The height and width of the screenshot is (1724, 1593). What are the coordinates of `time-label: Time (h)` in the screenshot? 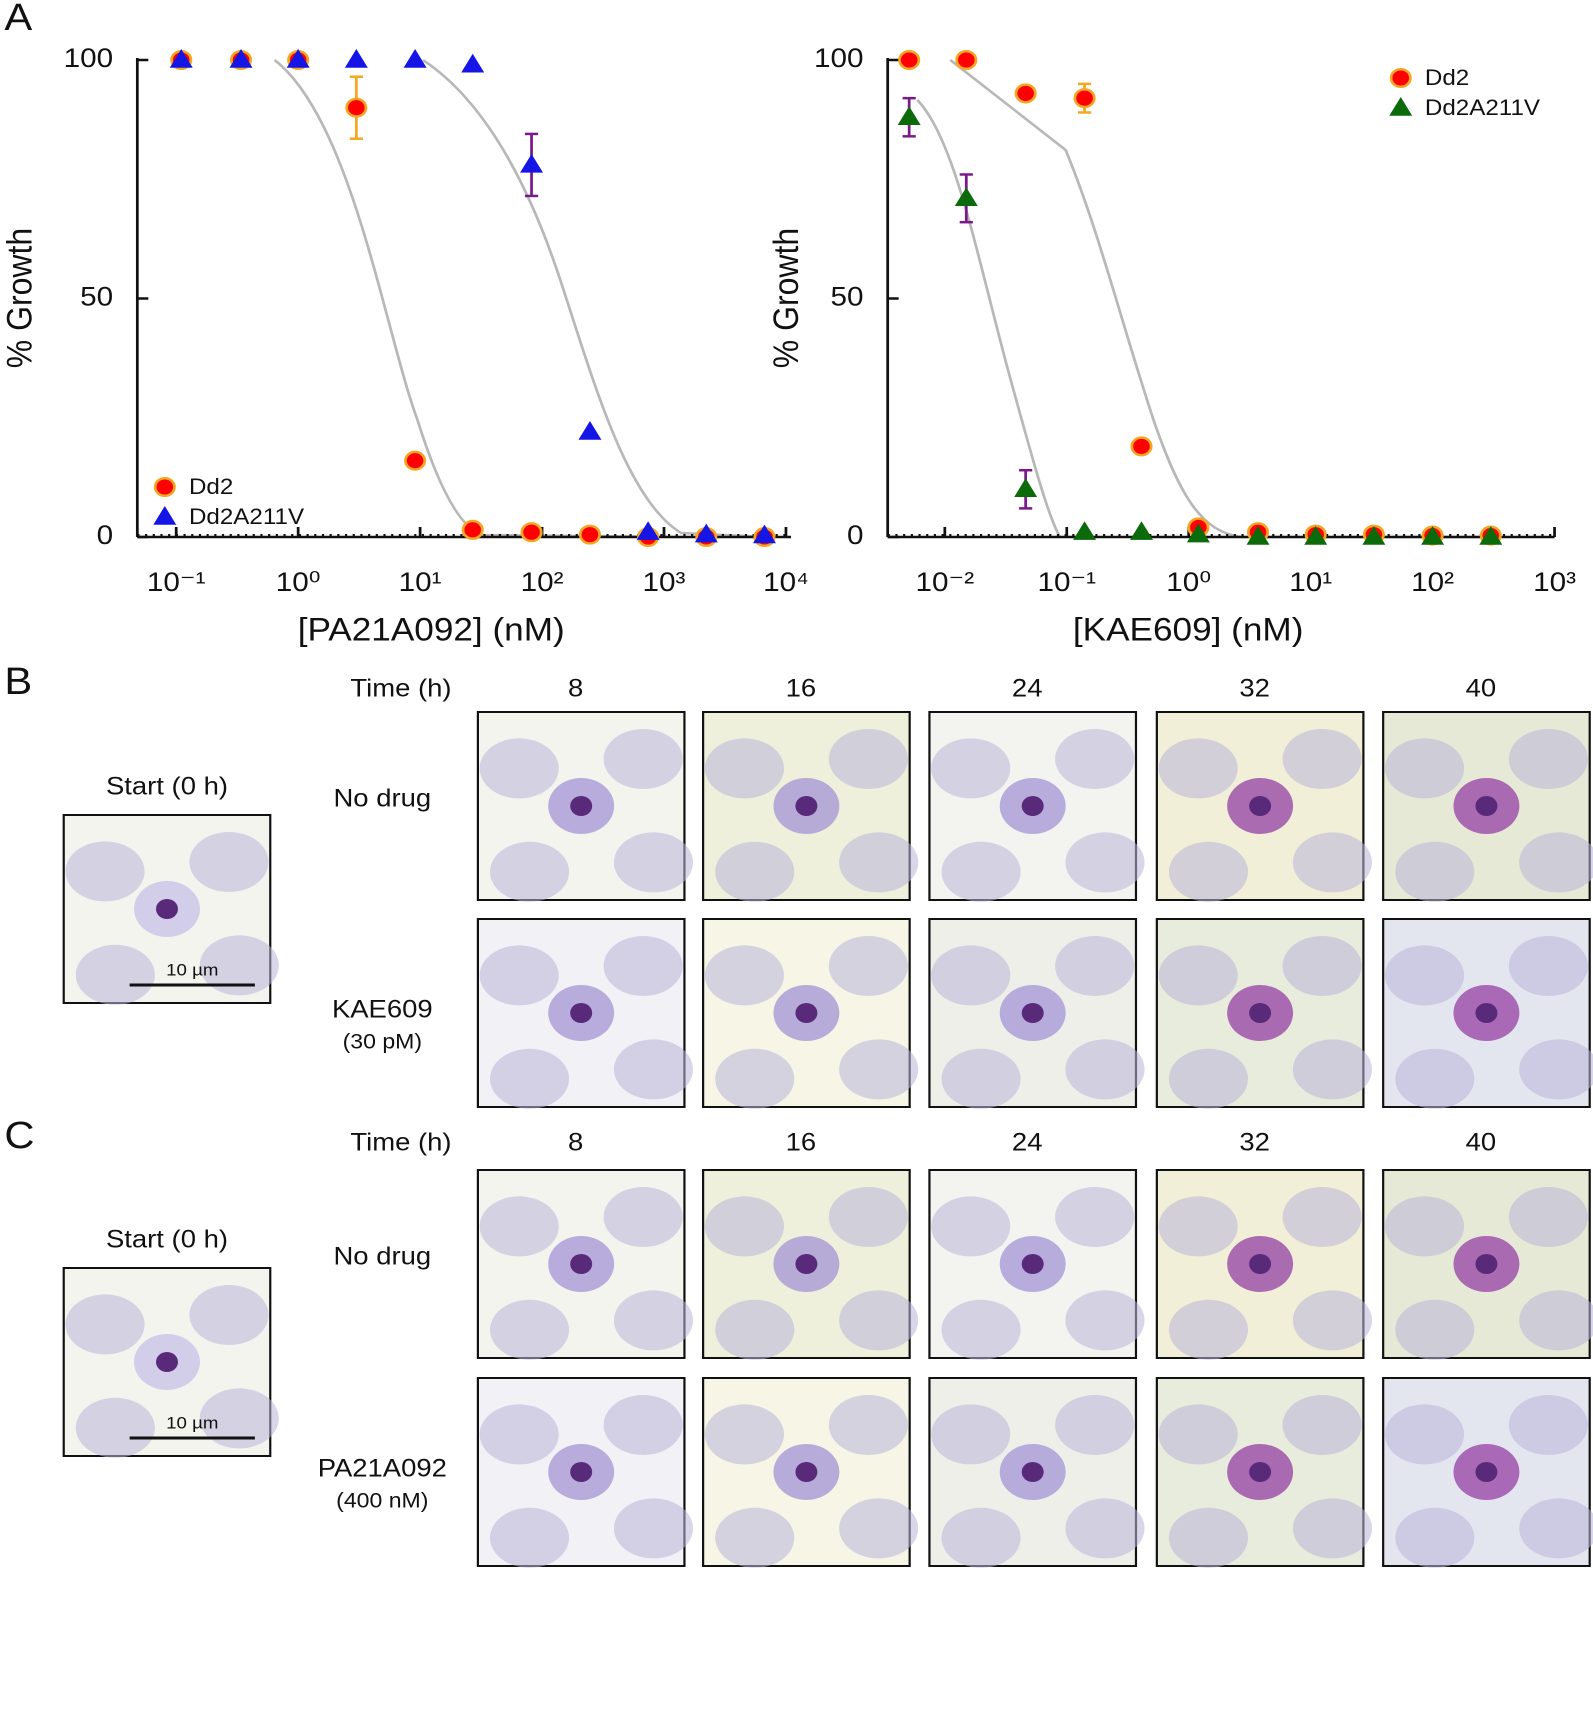 It's located at (400, 688).